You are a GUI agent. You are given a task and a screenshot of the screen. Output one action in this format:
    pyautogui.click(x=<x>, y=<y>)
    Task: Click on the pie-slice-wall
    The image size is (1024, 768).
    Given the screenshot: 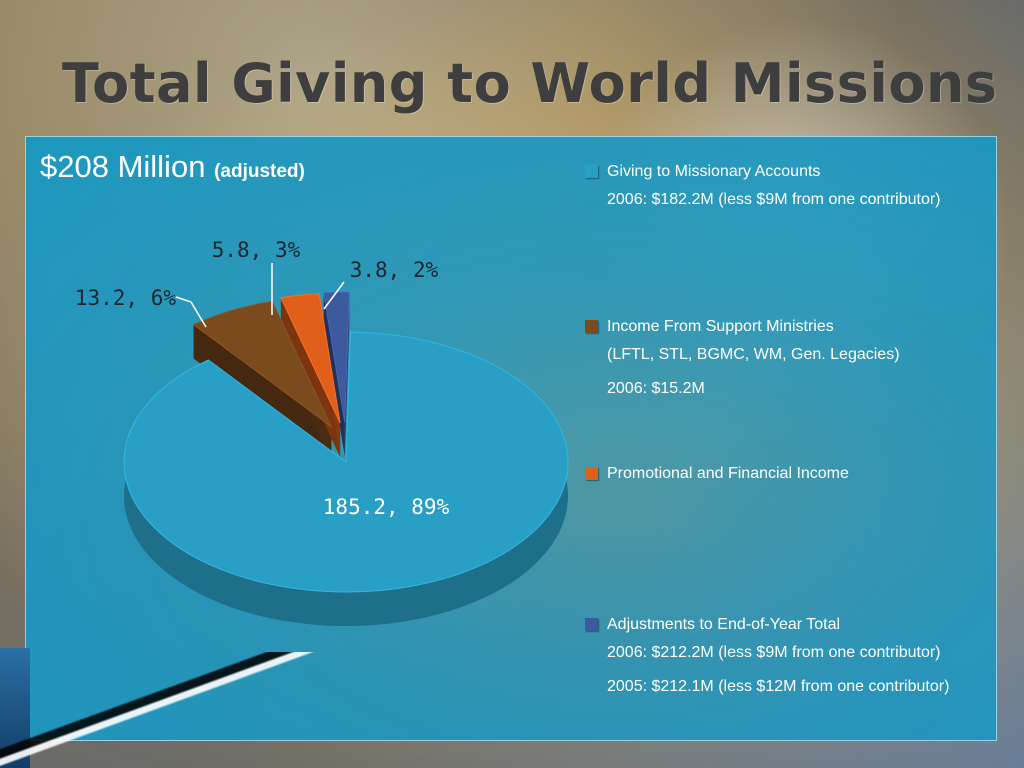 What is the action you would take?
    pyautogui.click(x=334, y=375)
    